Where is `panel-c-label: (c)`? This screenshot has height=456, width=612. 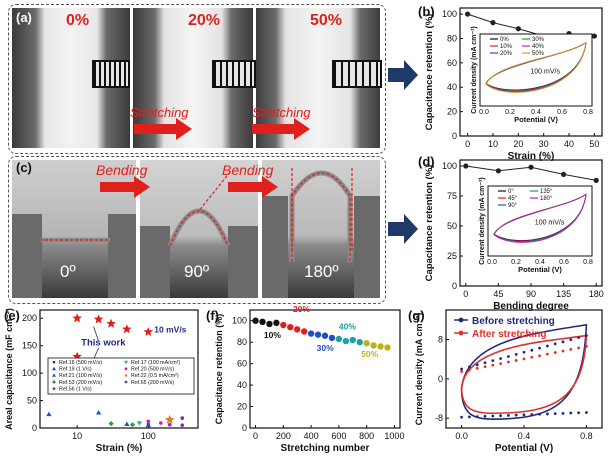 panel-c-label: (c) is located at coordinates (24, 167).